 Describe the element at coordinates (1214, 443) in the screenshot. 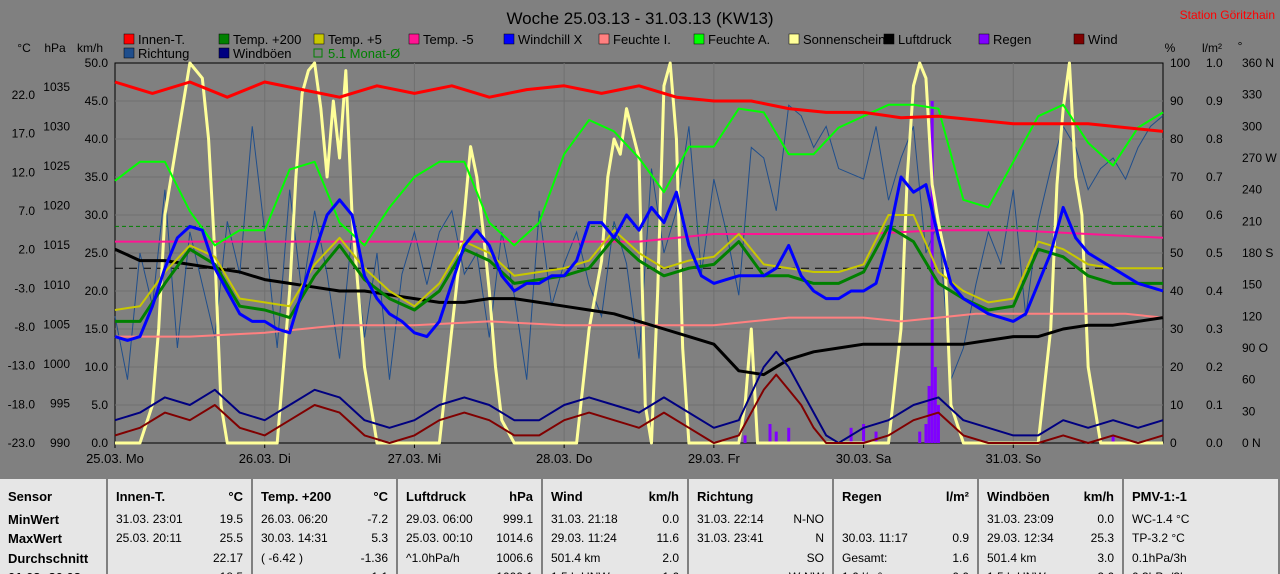

I see `rain-tick-10: 0.0` at that location.